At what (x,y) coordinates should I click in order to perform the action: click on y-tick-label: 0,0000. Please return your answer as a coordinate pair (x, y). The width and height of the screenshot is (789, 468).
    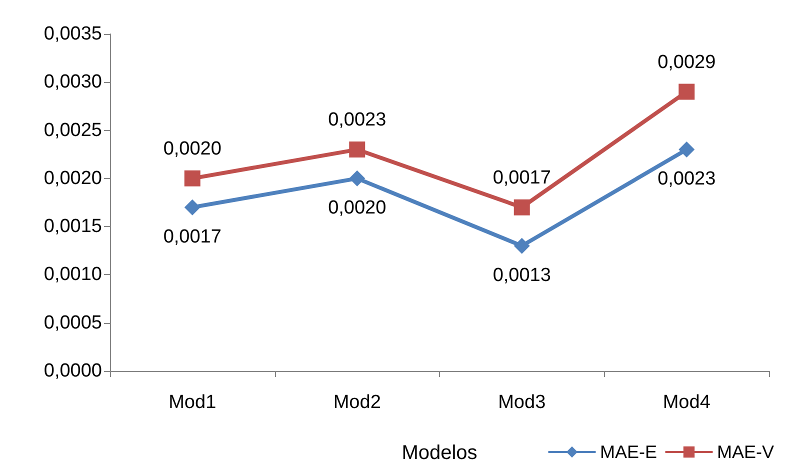
    Looking at the image, I should click on (73, 371).